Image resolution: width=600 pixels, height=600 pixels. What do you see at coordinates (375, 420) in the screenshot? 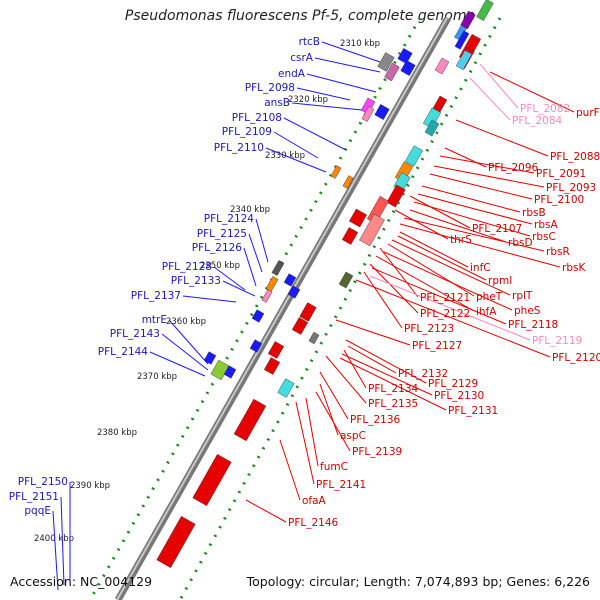
I see `gene-label-right: PFL_2136` at bounding box center [375, 420].